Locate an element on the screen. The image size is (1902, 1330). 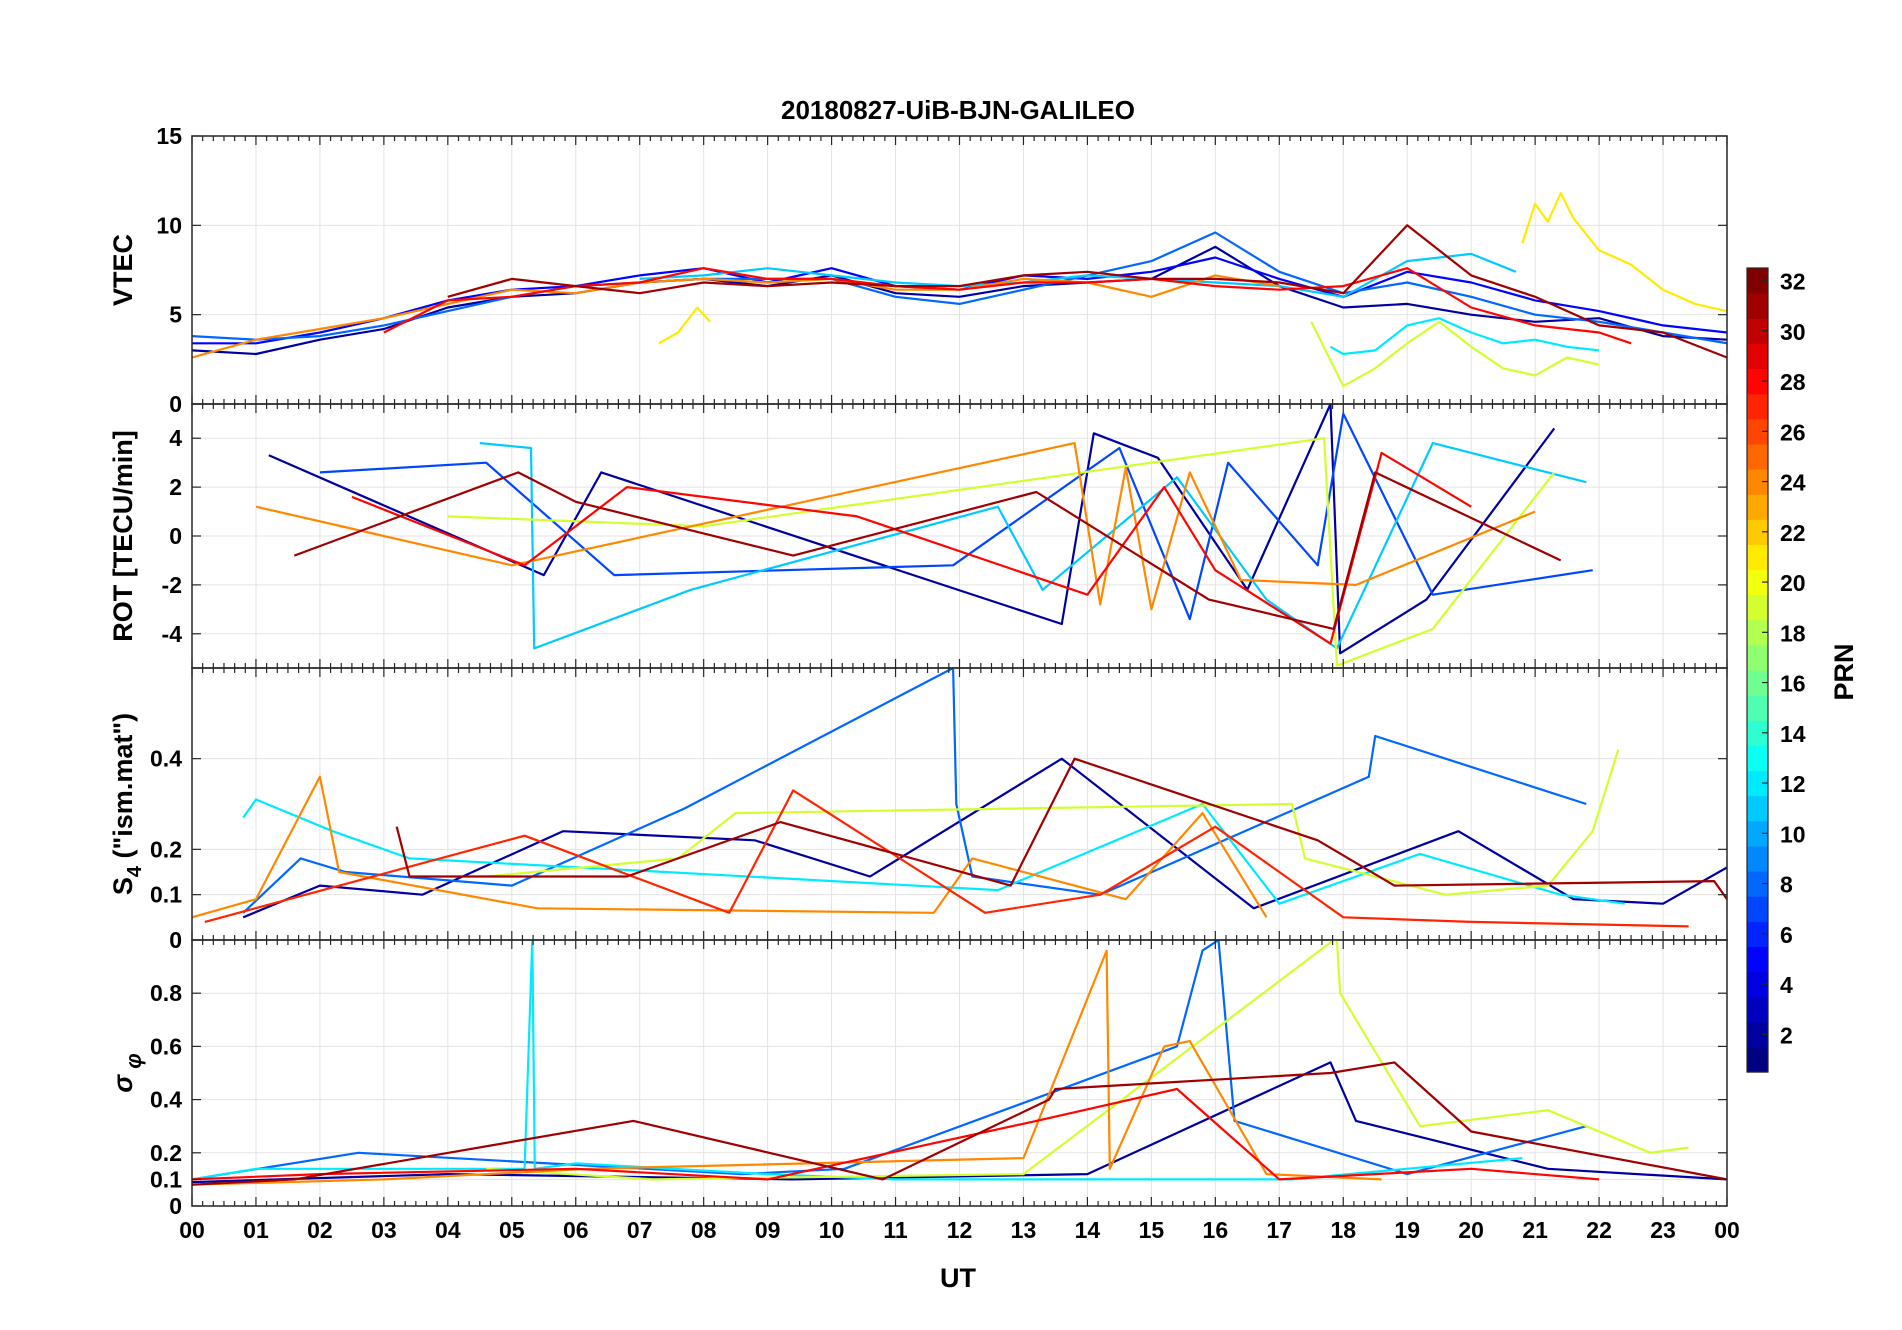
colorbar-tick-label: 26 is located at coordinates (1793, 432).